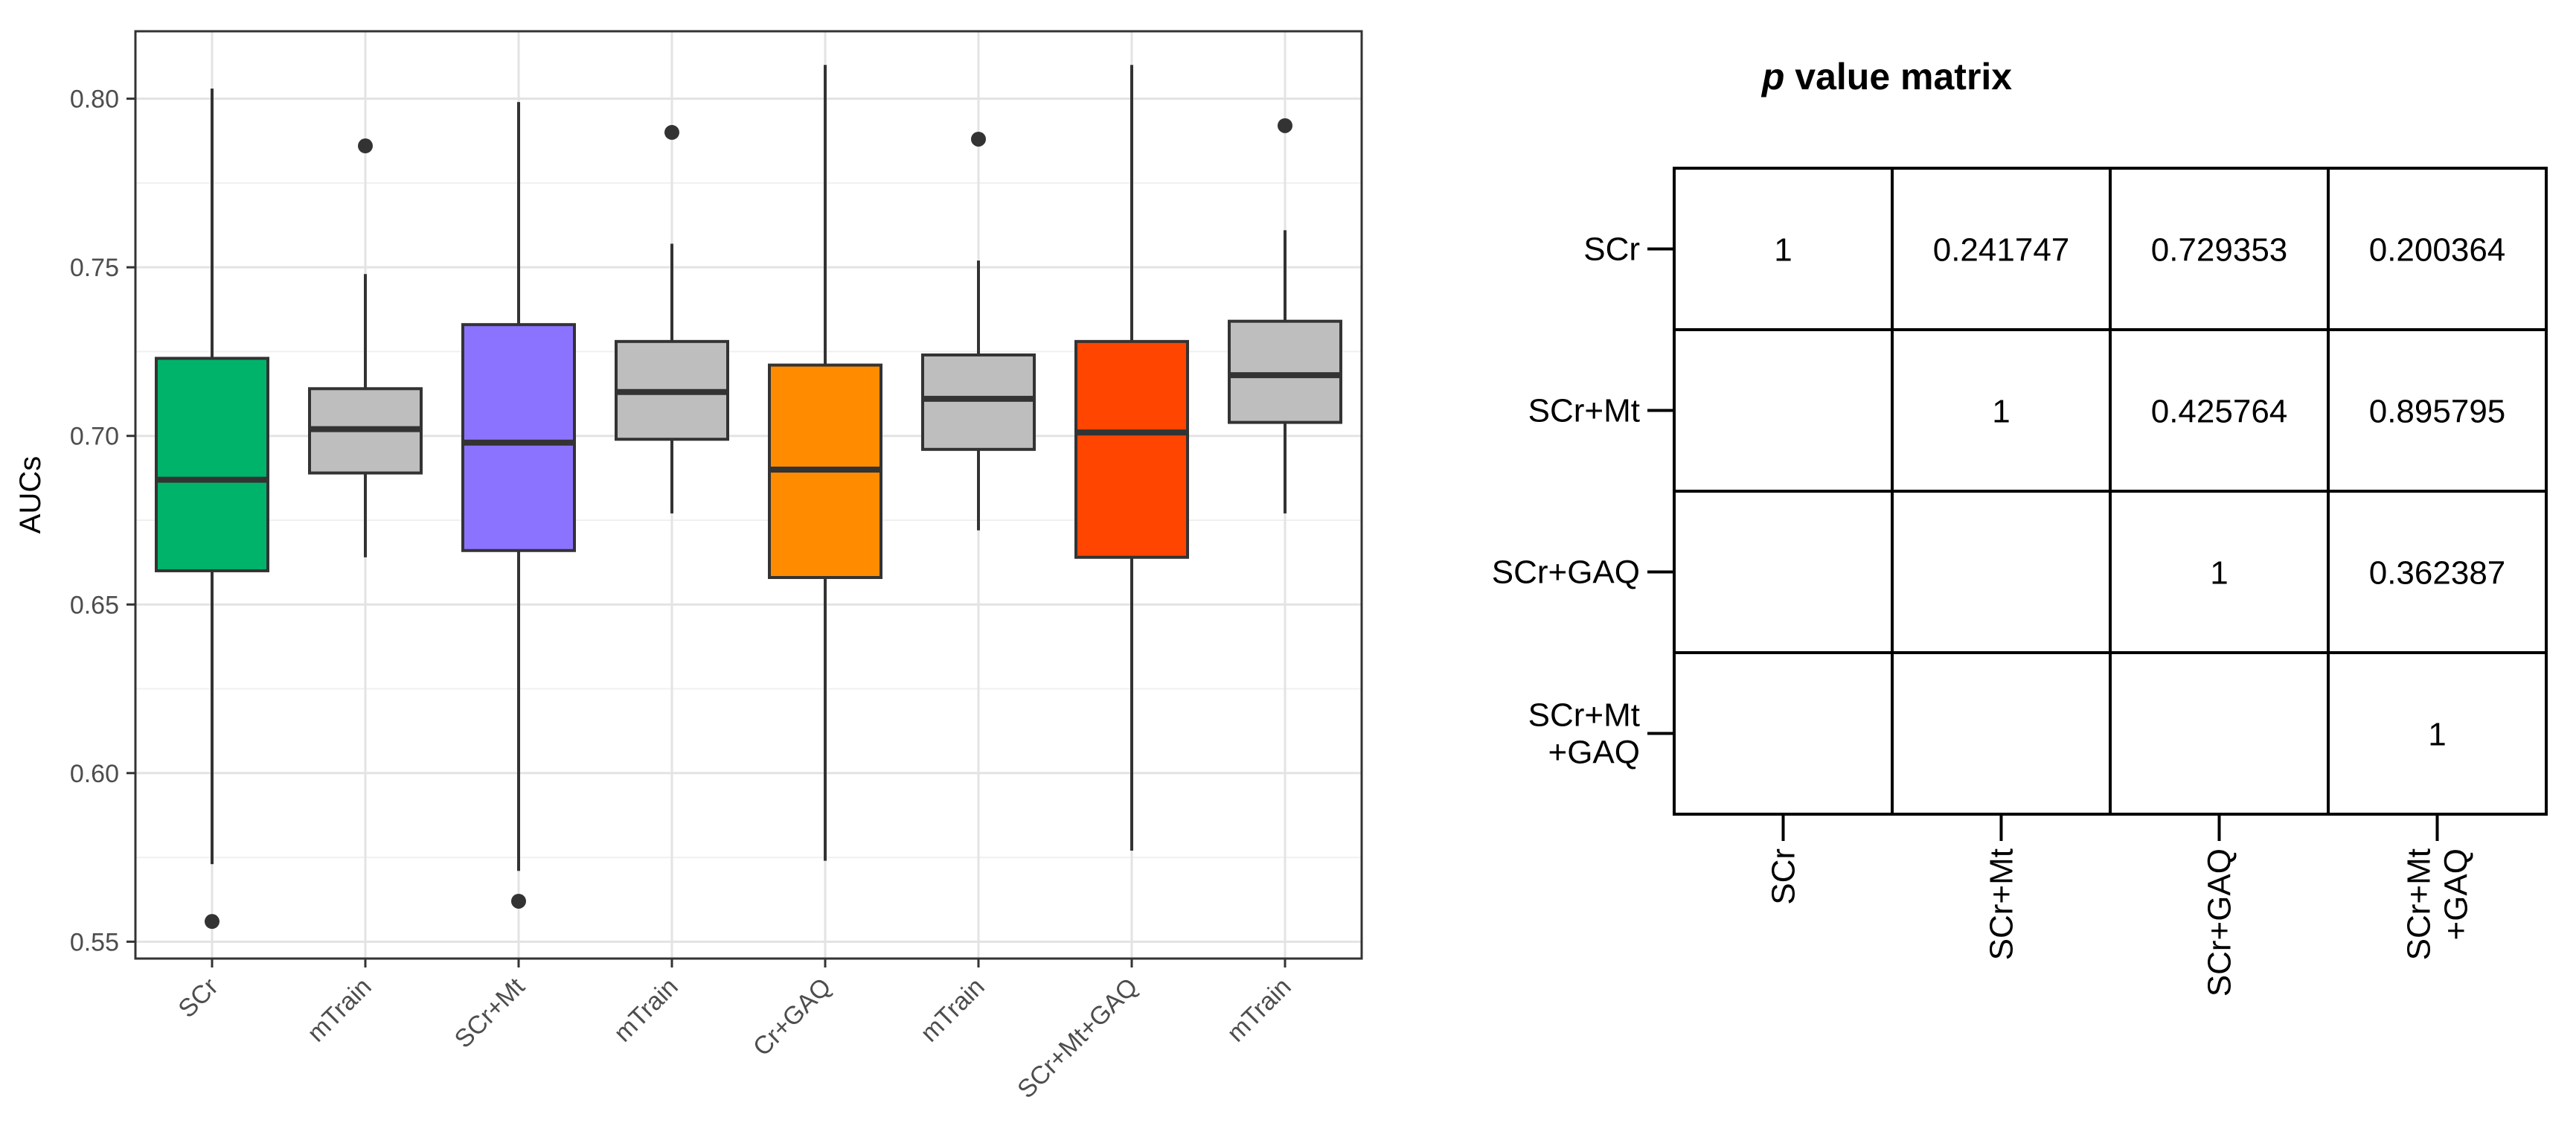 The width and height of the screenshot is (2576, 1126). I want to click on row-label: SCr+Mt +GAQ, so click(1584, 734).